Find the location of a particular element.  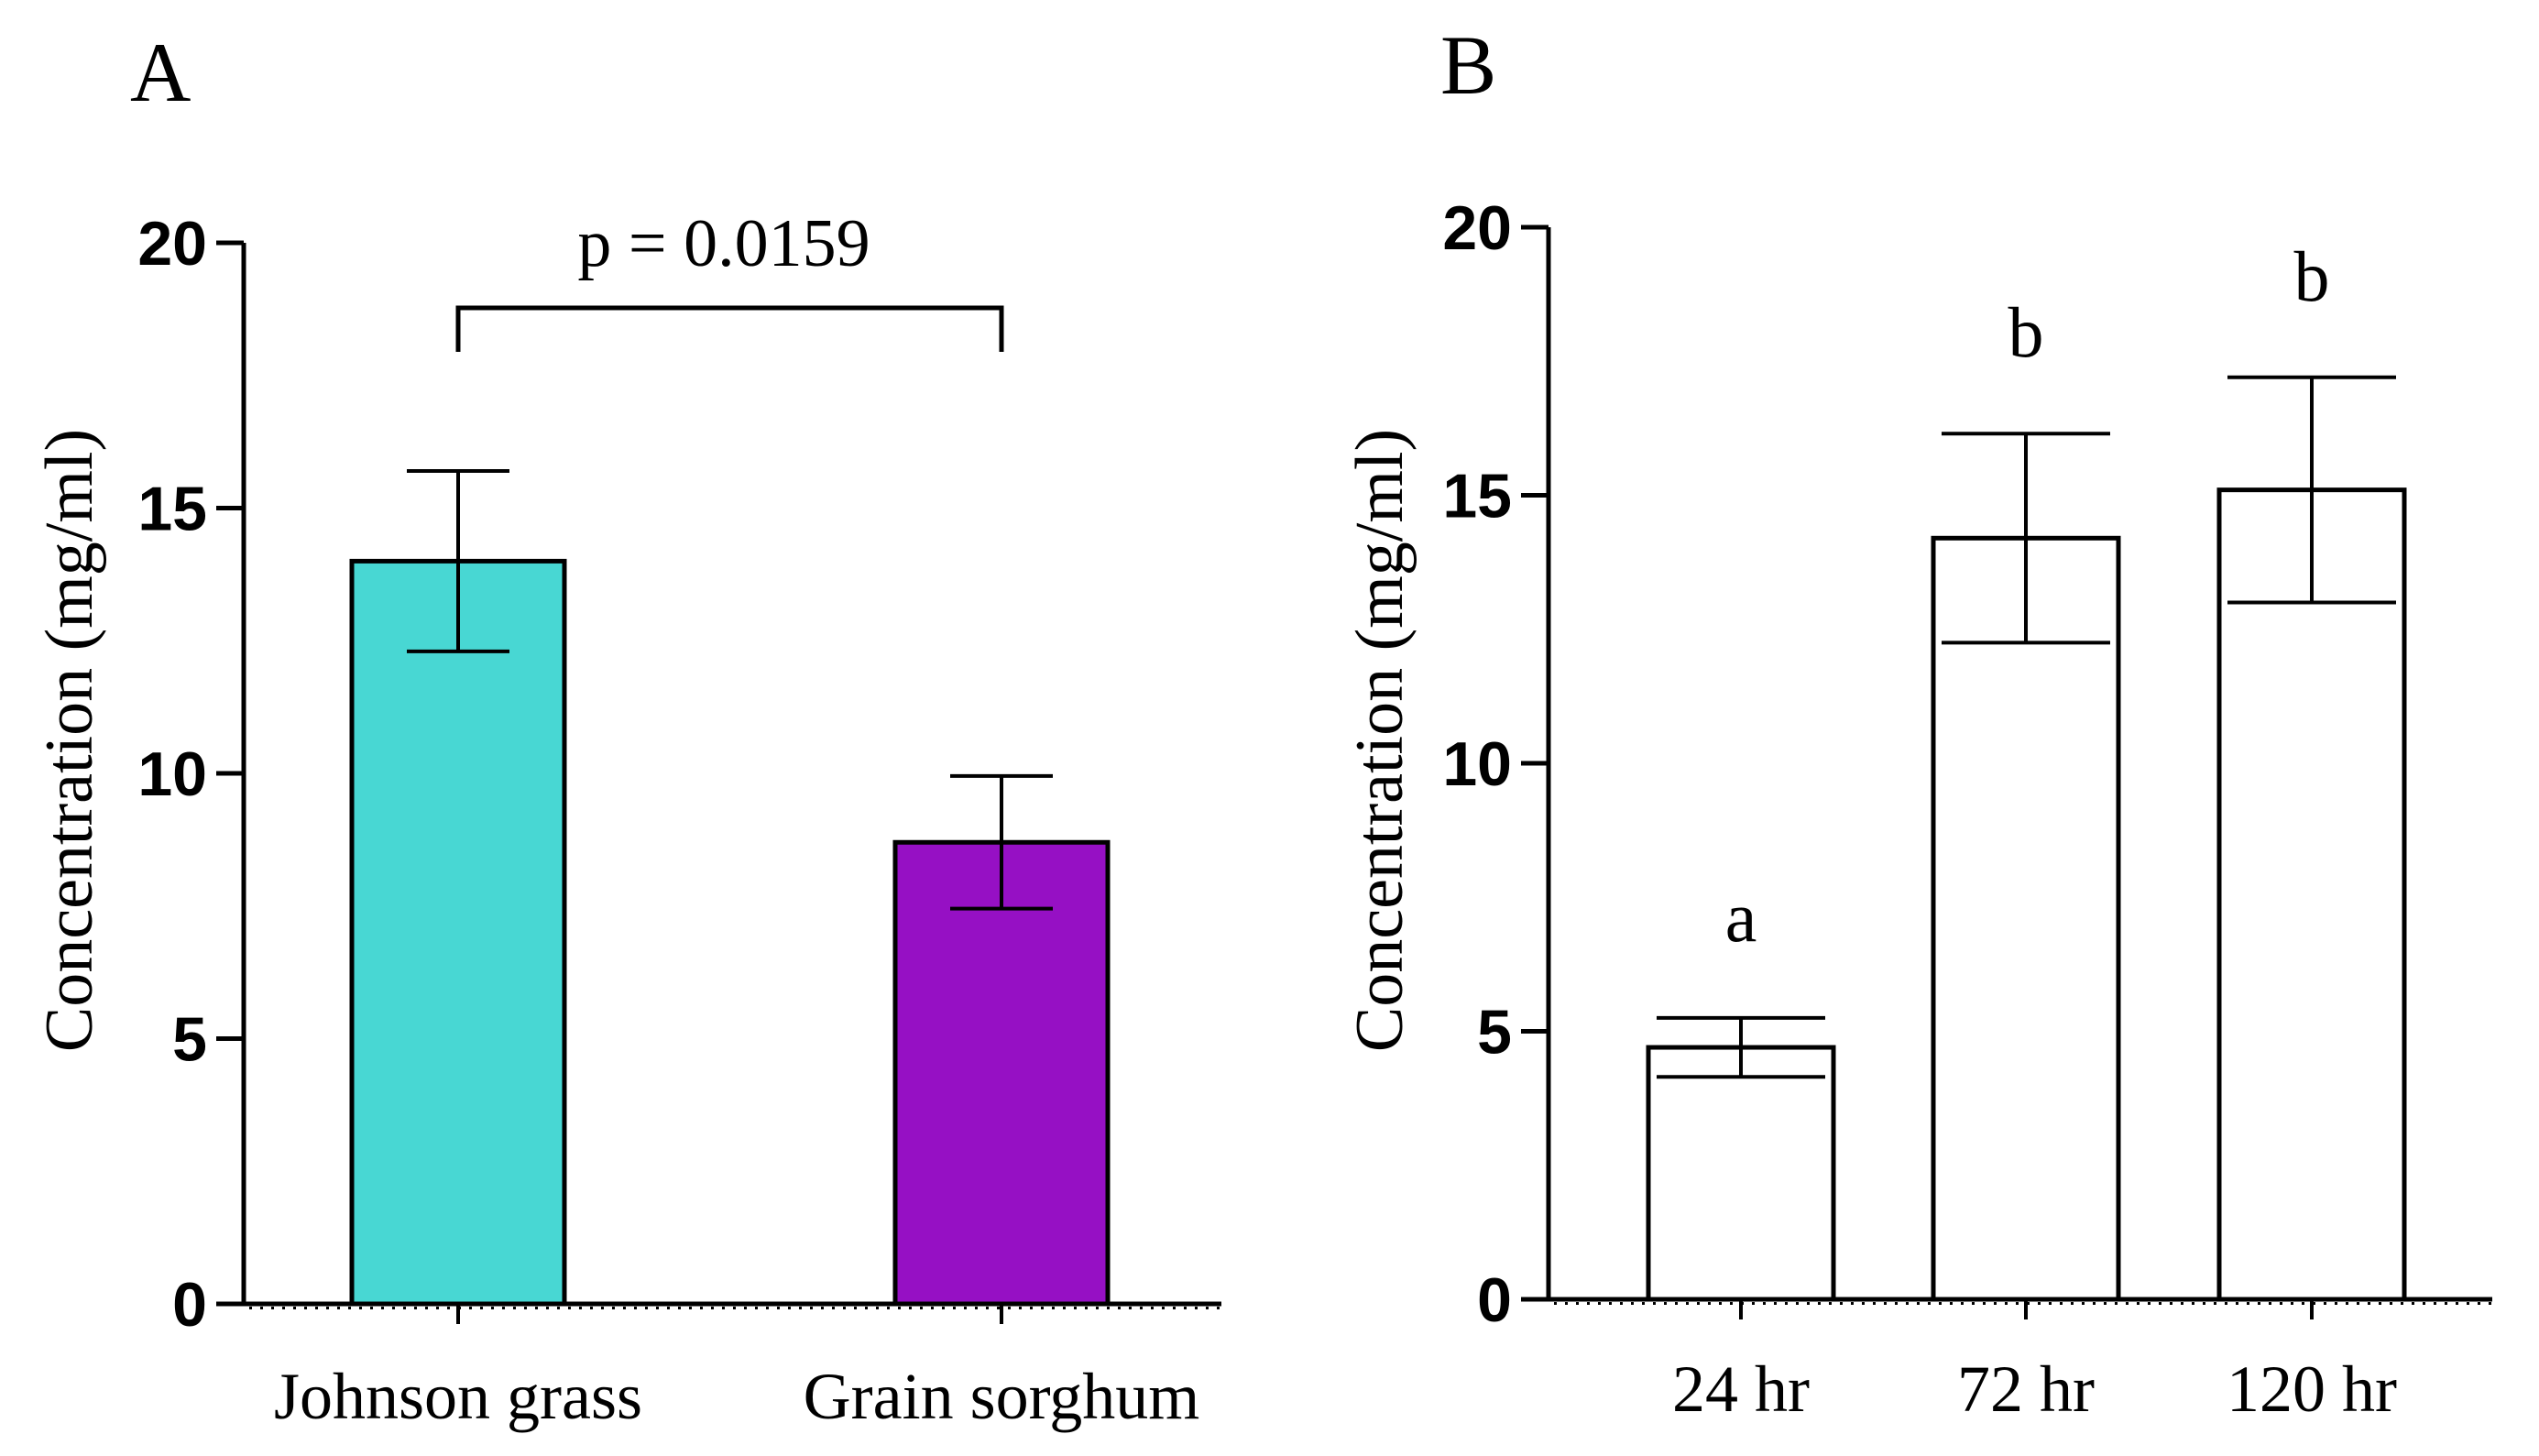

panel-a-category-labels: Johnson grass Grain sorghum is located at coordinates (737, 1368).